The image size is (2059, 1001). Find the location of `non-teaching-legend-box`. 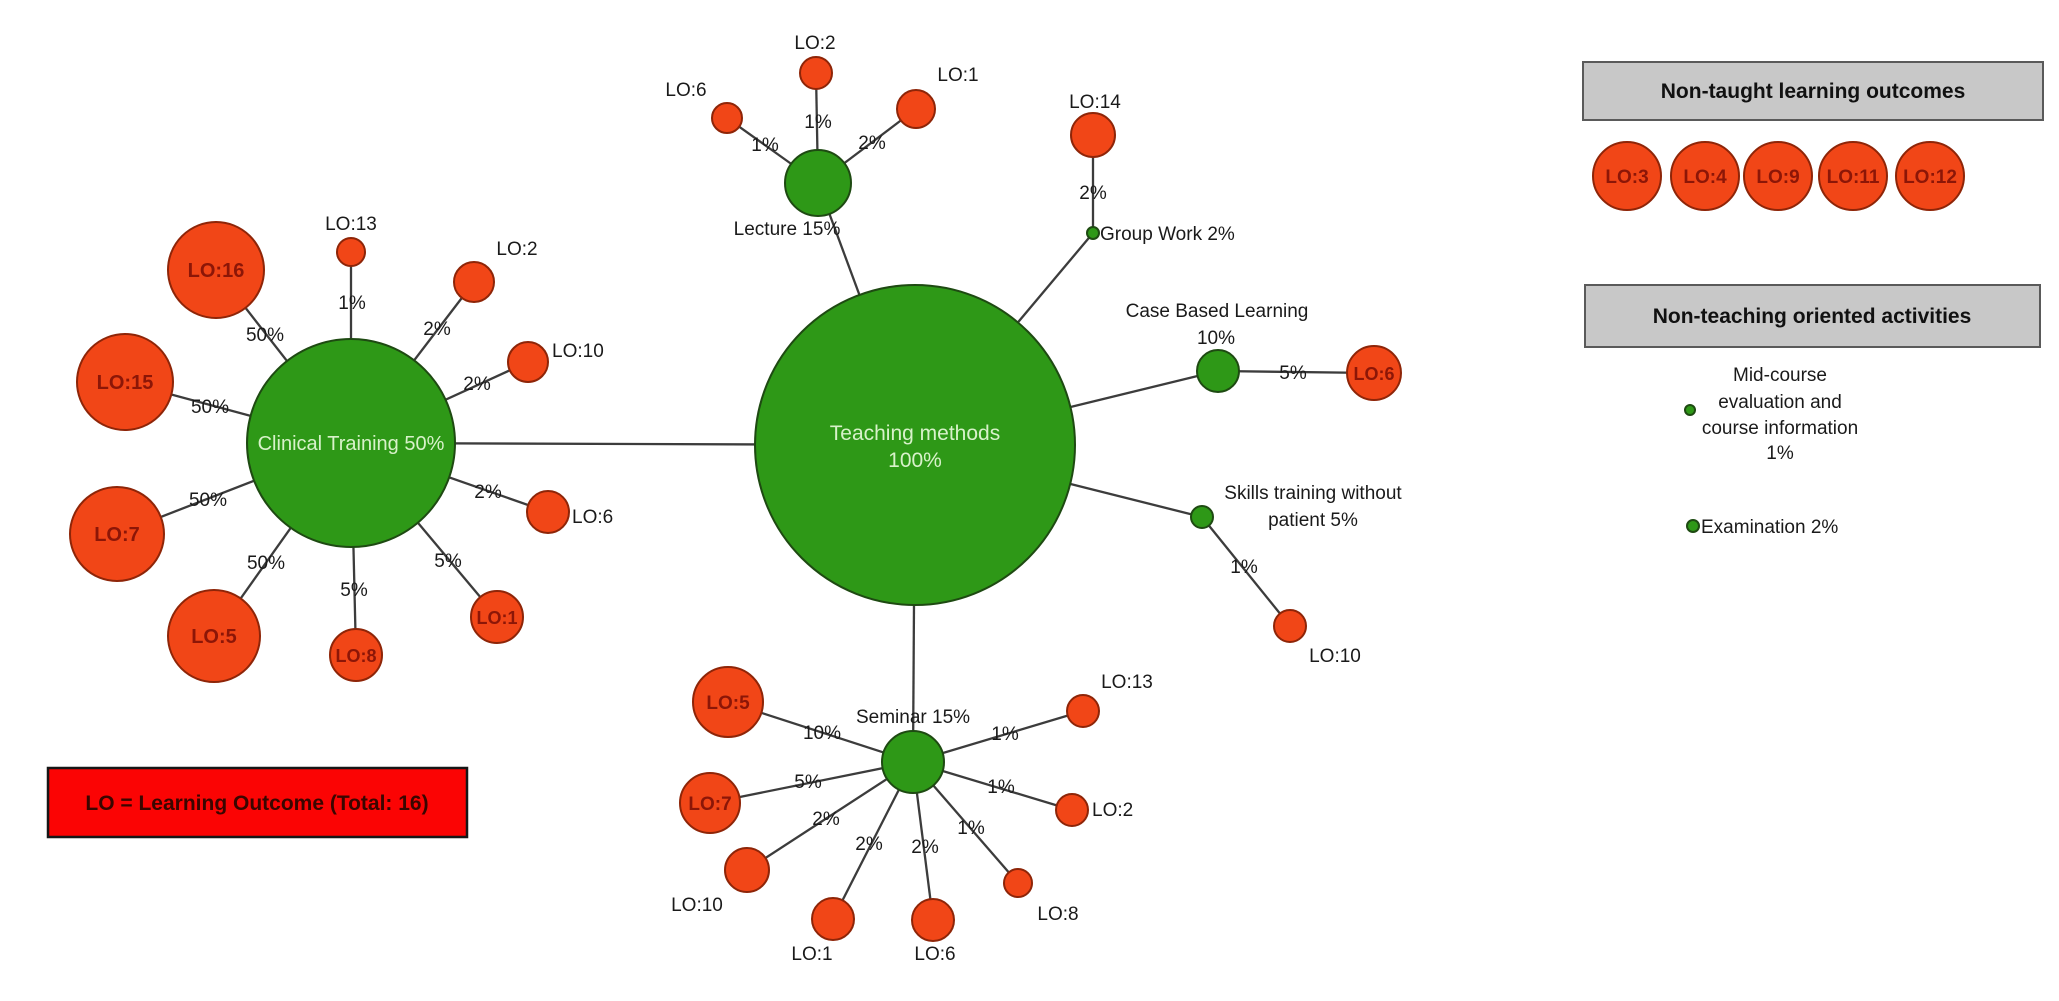

non-teaching-legend-box is located at coordinates (1812, 316).